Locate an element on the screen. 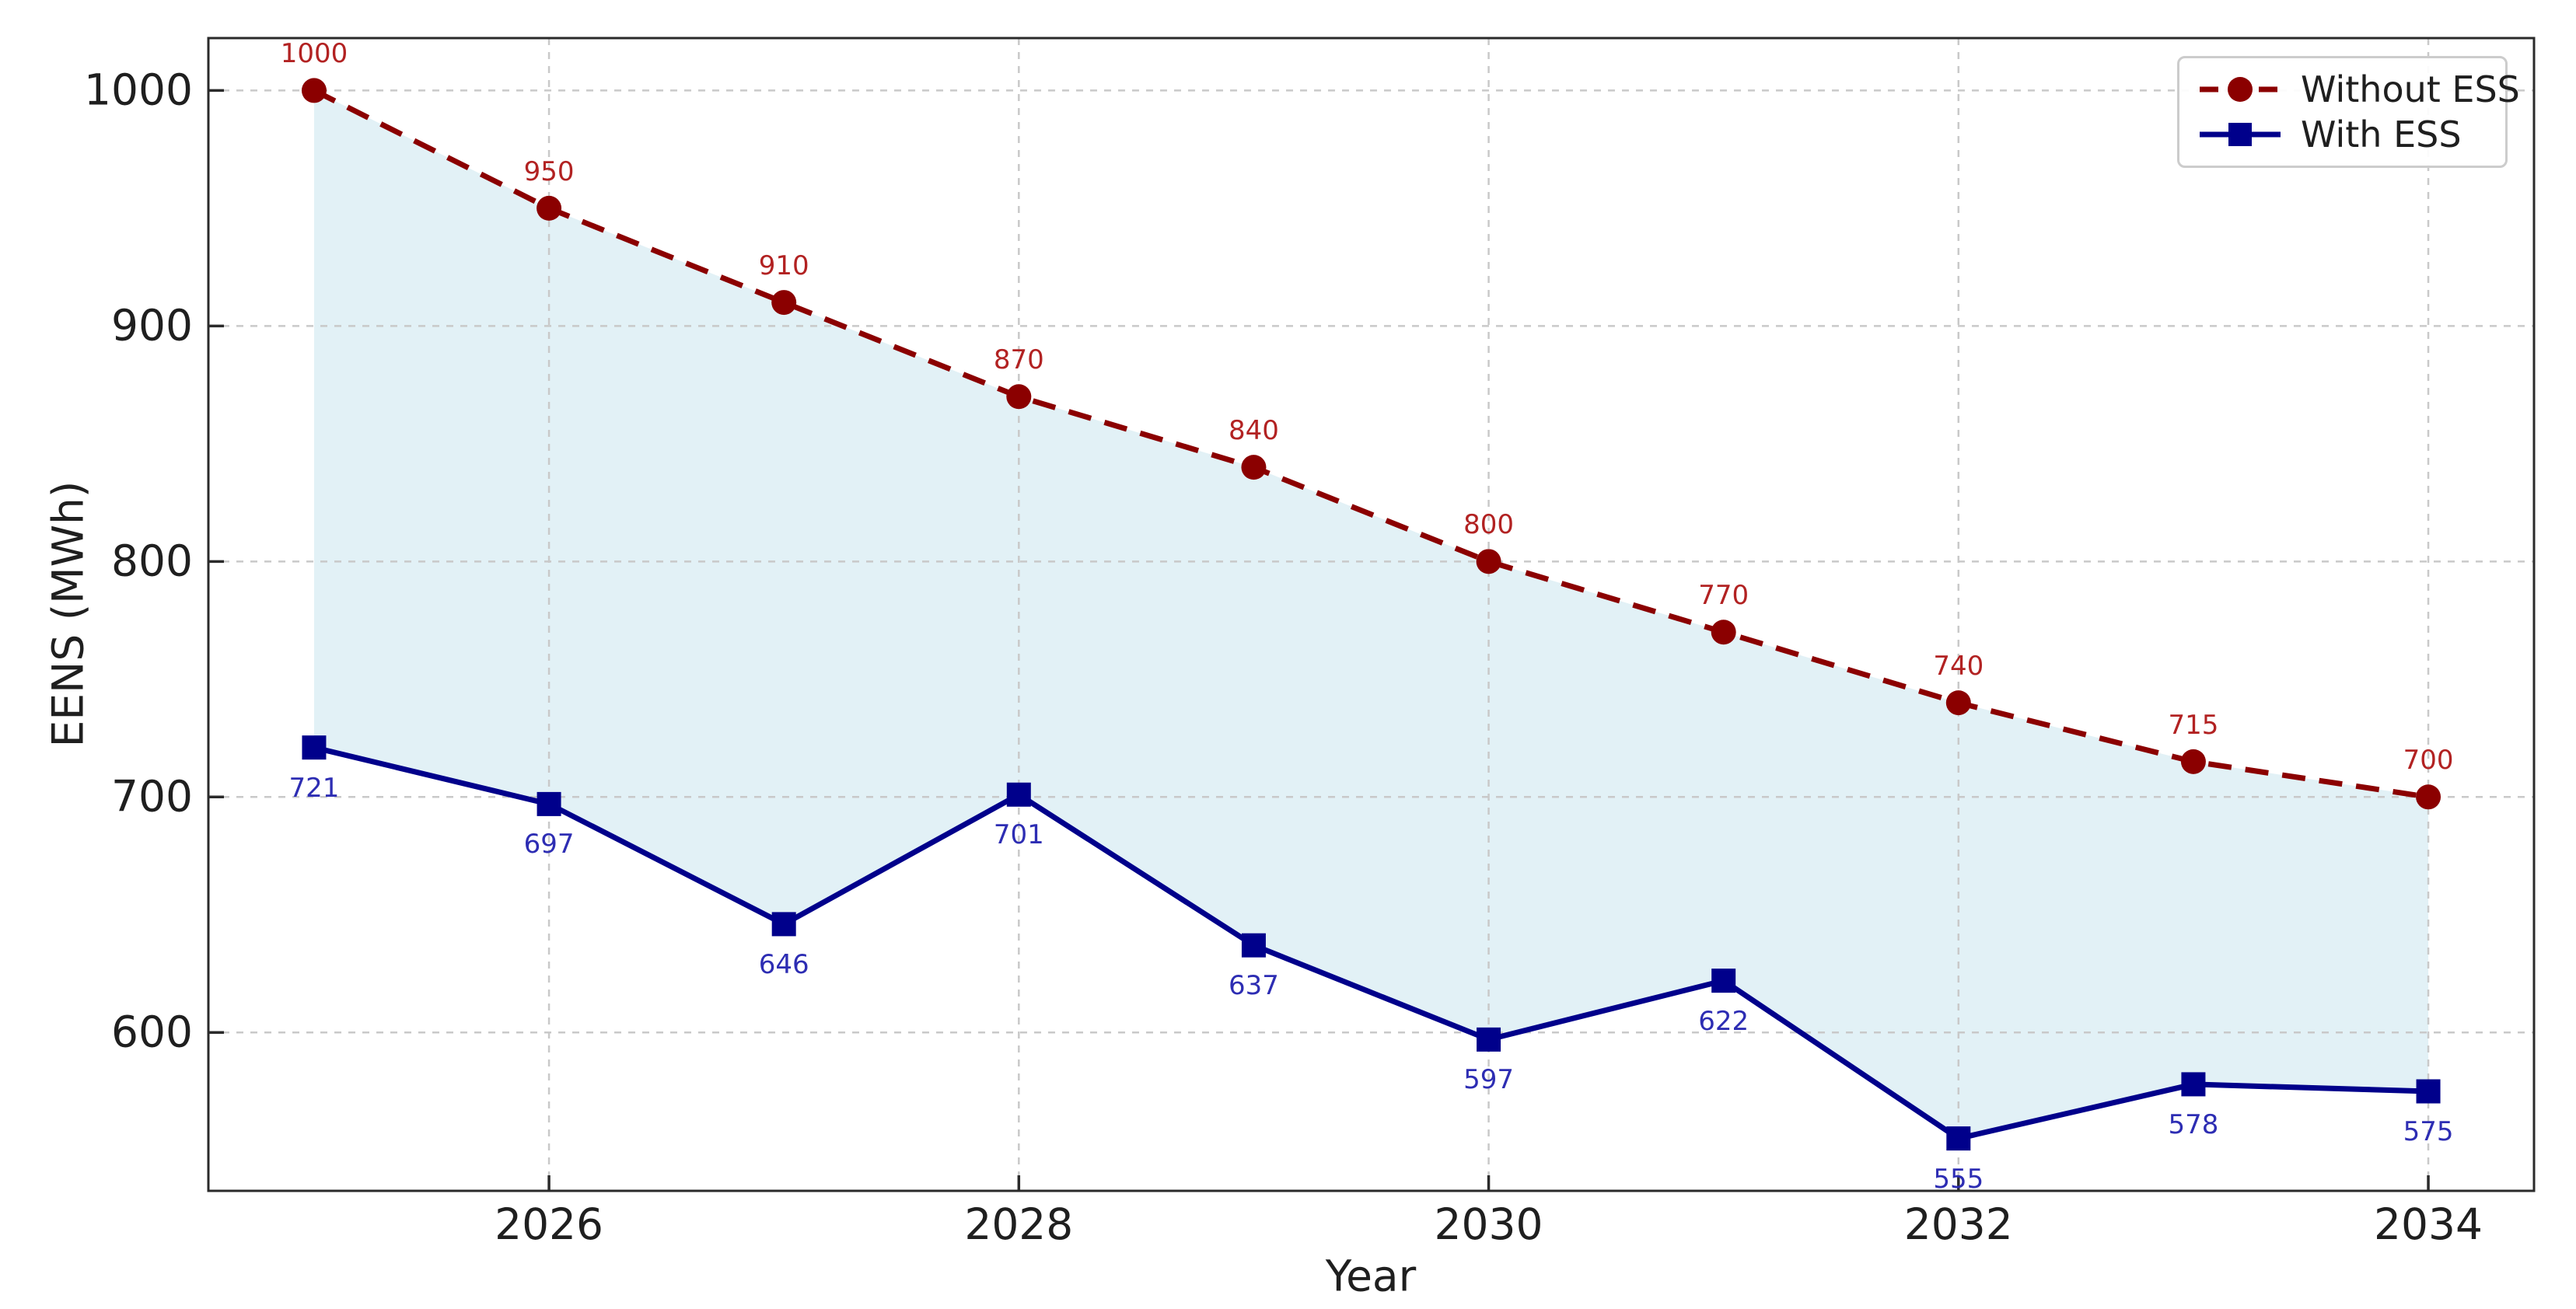  data-label-with-ess-2033: 578 is located at coordinates (2193, 1124).